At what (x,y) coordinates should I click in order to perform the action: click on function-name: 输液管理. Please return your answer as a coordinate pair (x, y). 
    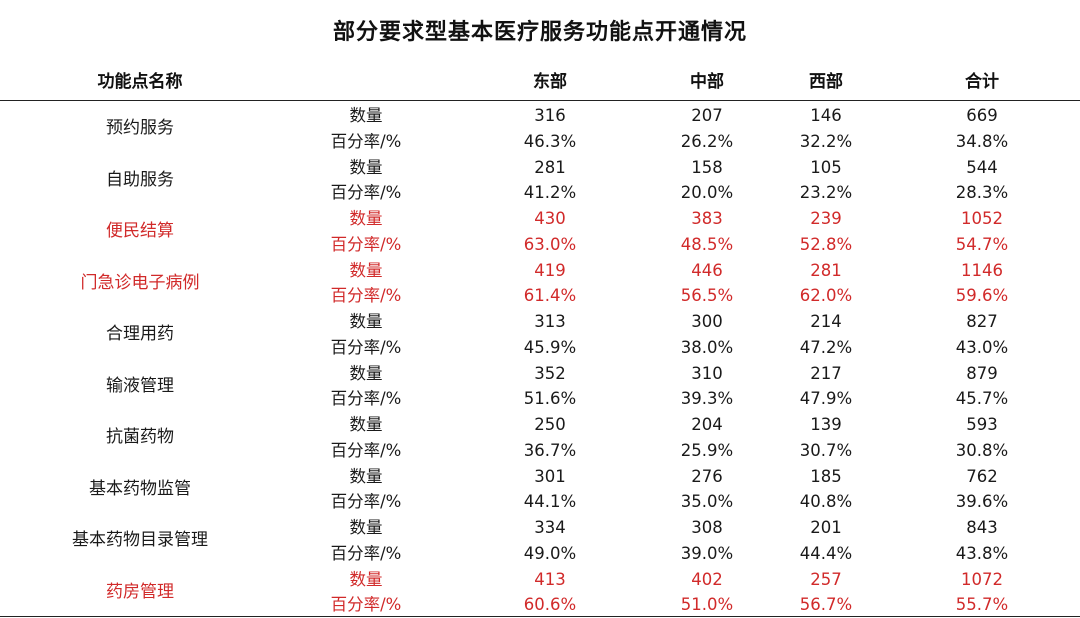
    Looking at the image, I should click on (140, 385).